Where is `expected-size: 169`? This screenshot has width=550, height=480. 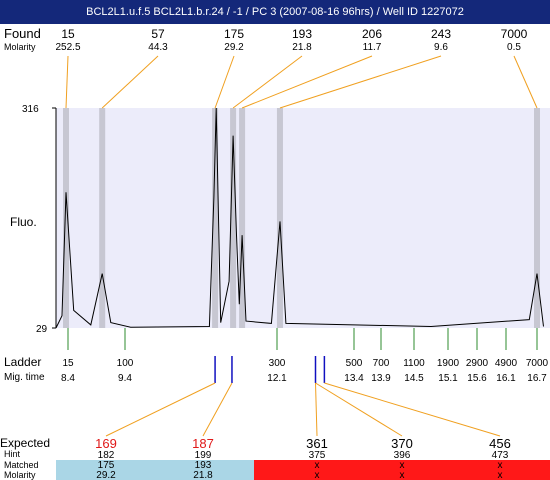
expected-size: 169 is located at coordinates (106, 443).